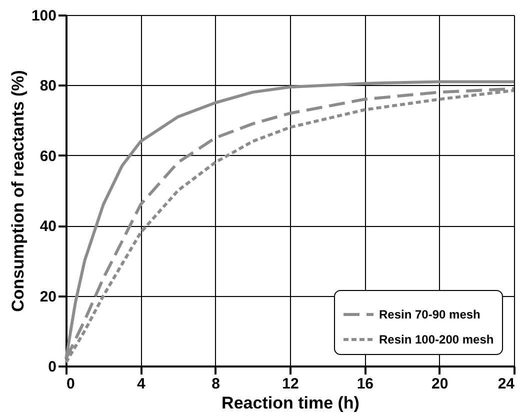 The image size is (524, 419). I want to click on y-tick-label: 0, so click(52, 367).